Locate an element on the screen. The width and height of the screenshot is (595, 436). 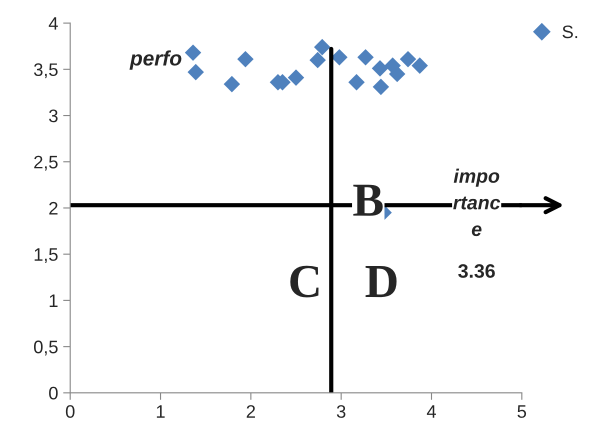
y-tick-label: 0 is located at coordinates (53, 393).